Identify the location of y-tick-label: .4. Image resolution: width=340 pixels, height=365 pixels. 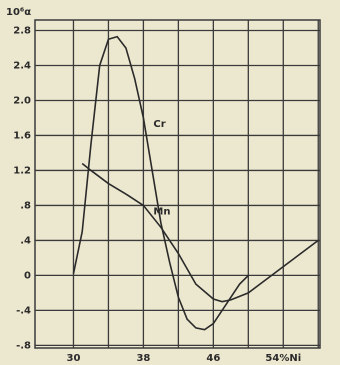
(25, 240).